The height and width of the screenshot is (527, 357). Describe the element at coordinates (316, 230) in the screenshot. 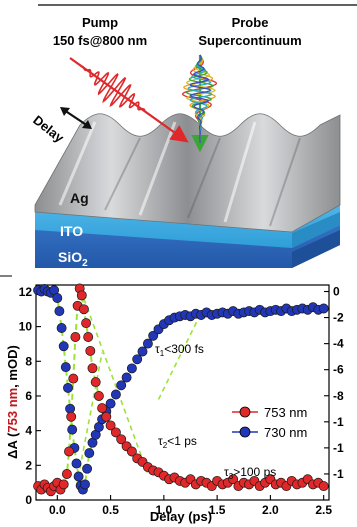

I see `ito-side` at that location.